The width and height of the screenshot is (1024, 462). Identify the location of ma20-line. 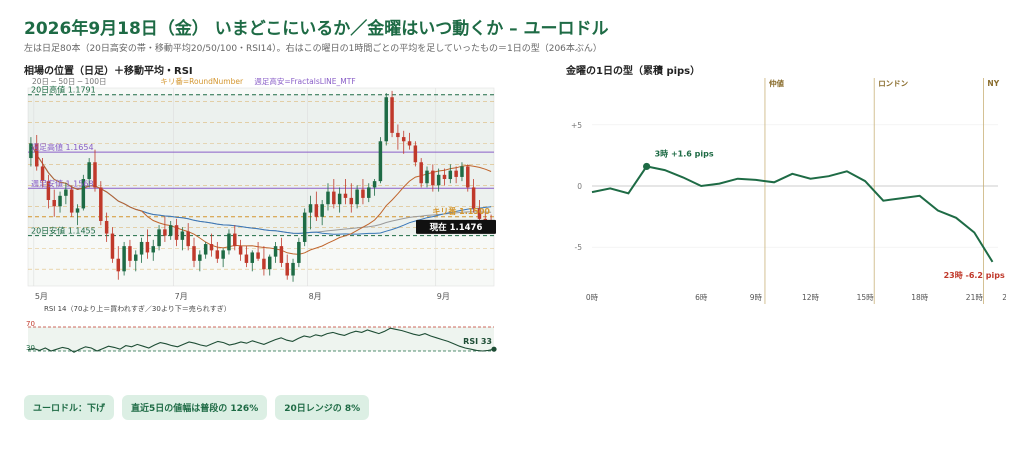
(261, 199).